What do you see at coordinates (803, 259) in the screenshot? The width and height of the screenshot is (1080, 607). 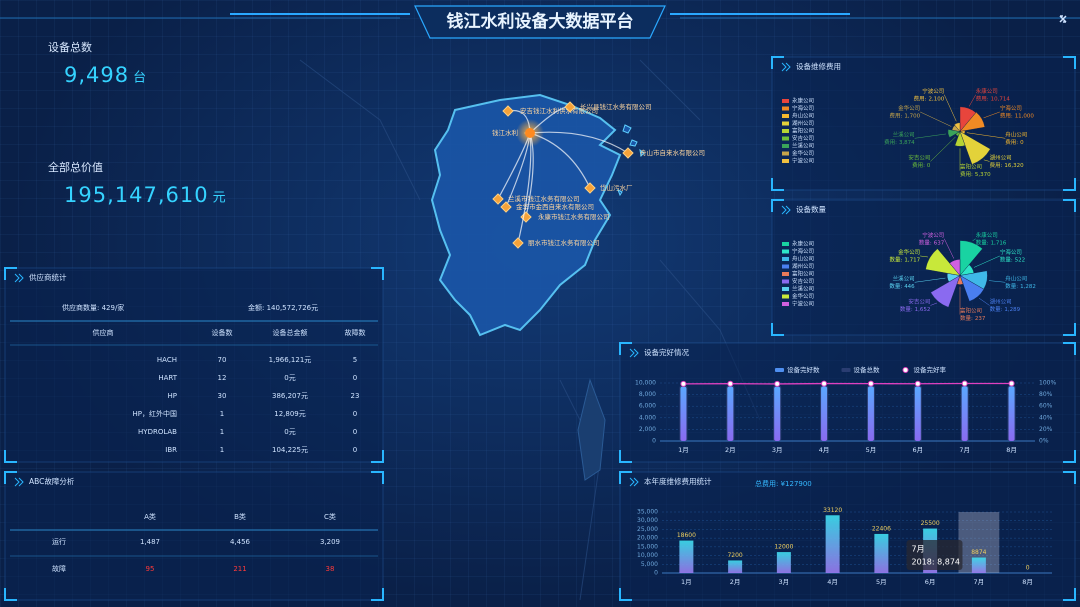 I see `legend-label: 舟山公司` at bounding box center [803, 259].